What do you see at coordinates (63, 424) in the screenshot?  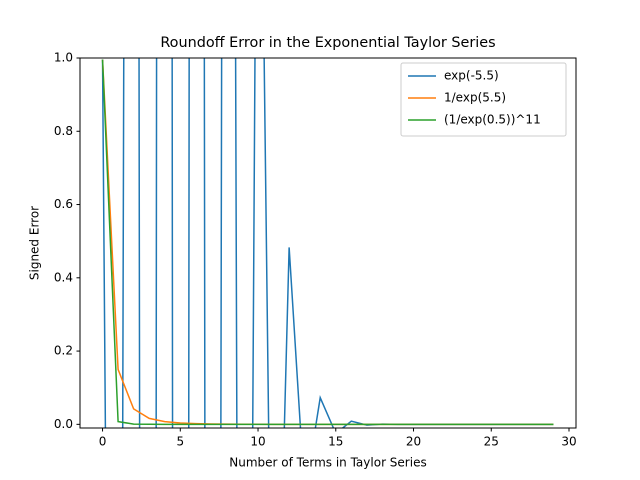 I see `y-tick-label: 0.0` at bounding box center [63, 424].